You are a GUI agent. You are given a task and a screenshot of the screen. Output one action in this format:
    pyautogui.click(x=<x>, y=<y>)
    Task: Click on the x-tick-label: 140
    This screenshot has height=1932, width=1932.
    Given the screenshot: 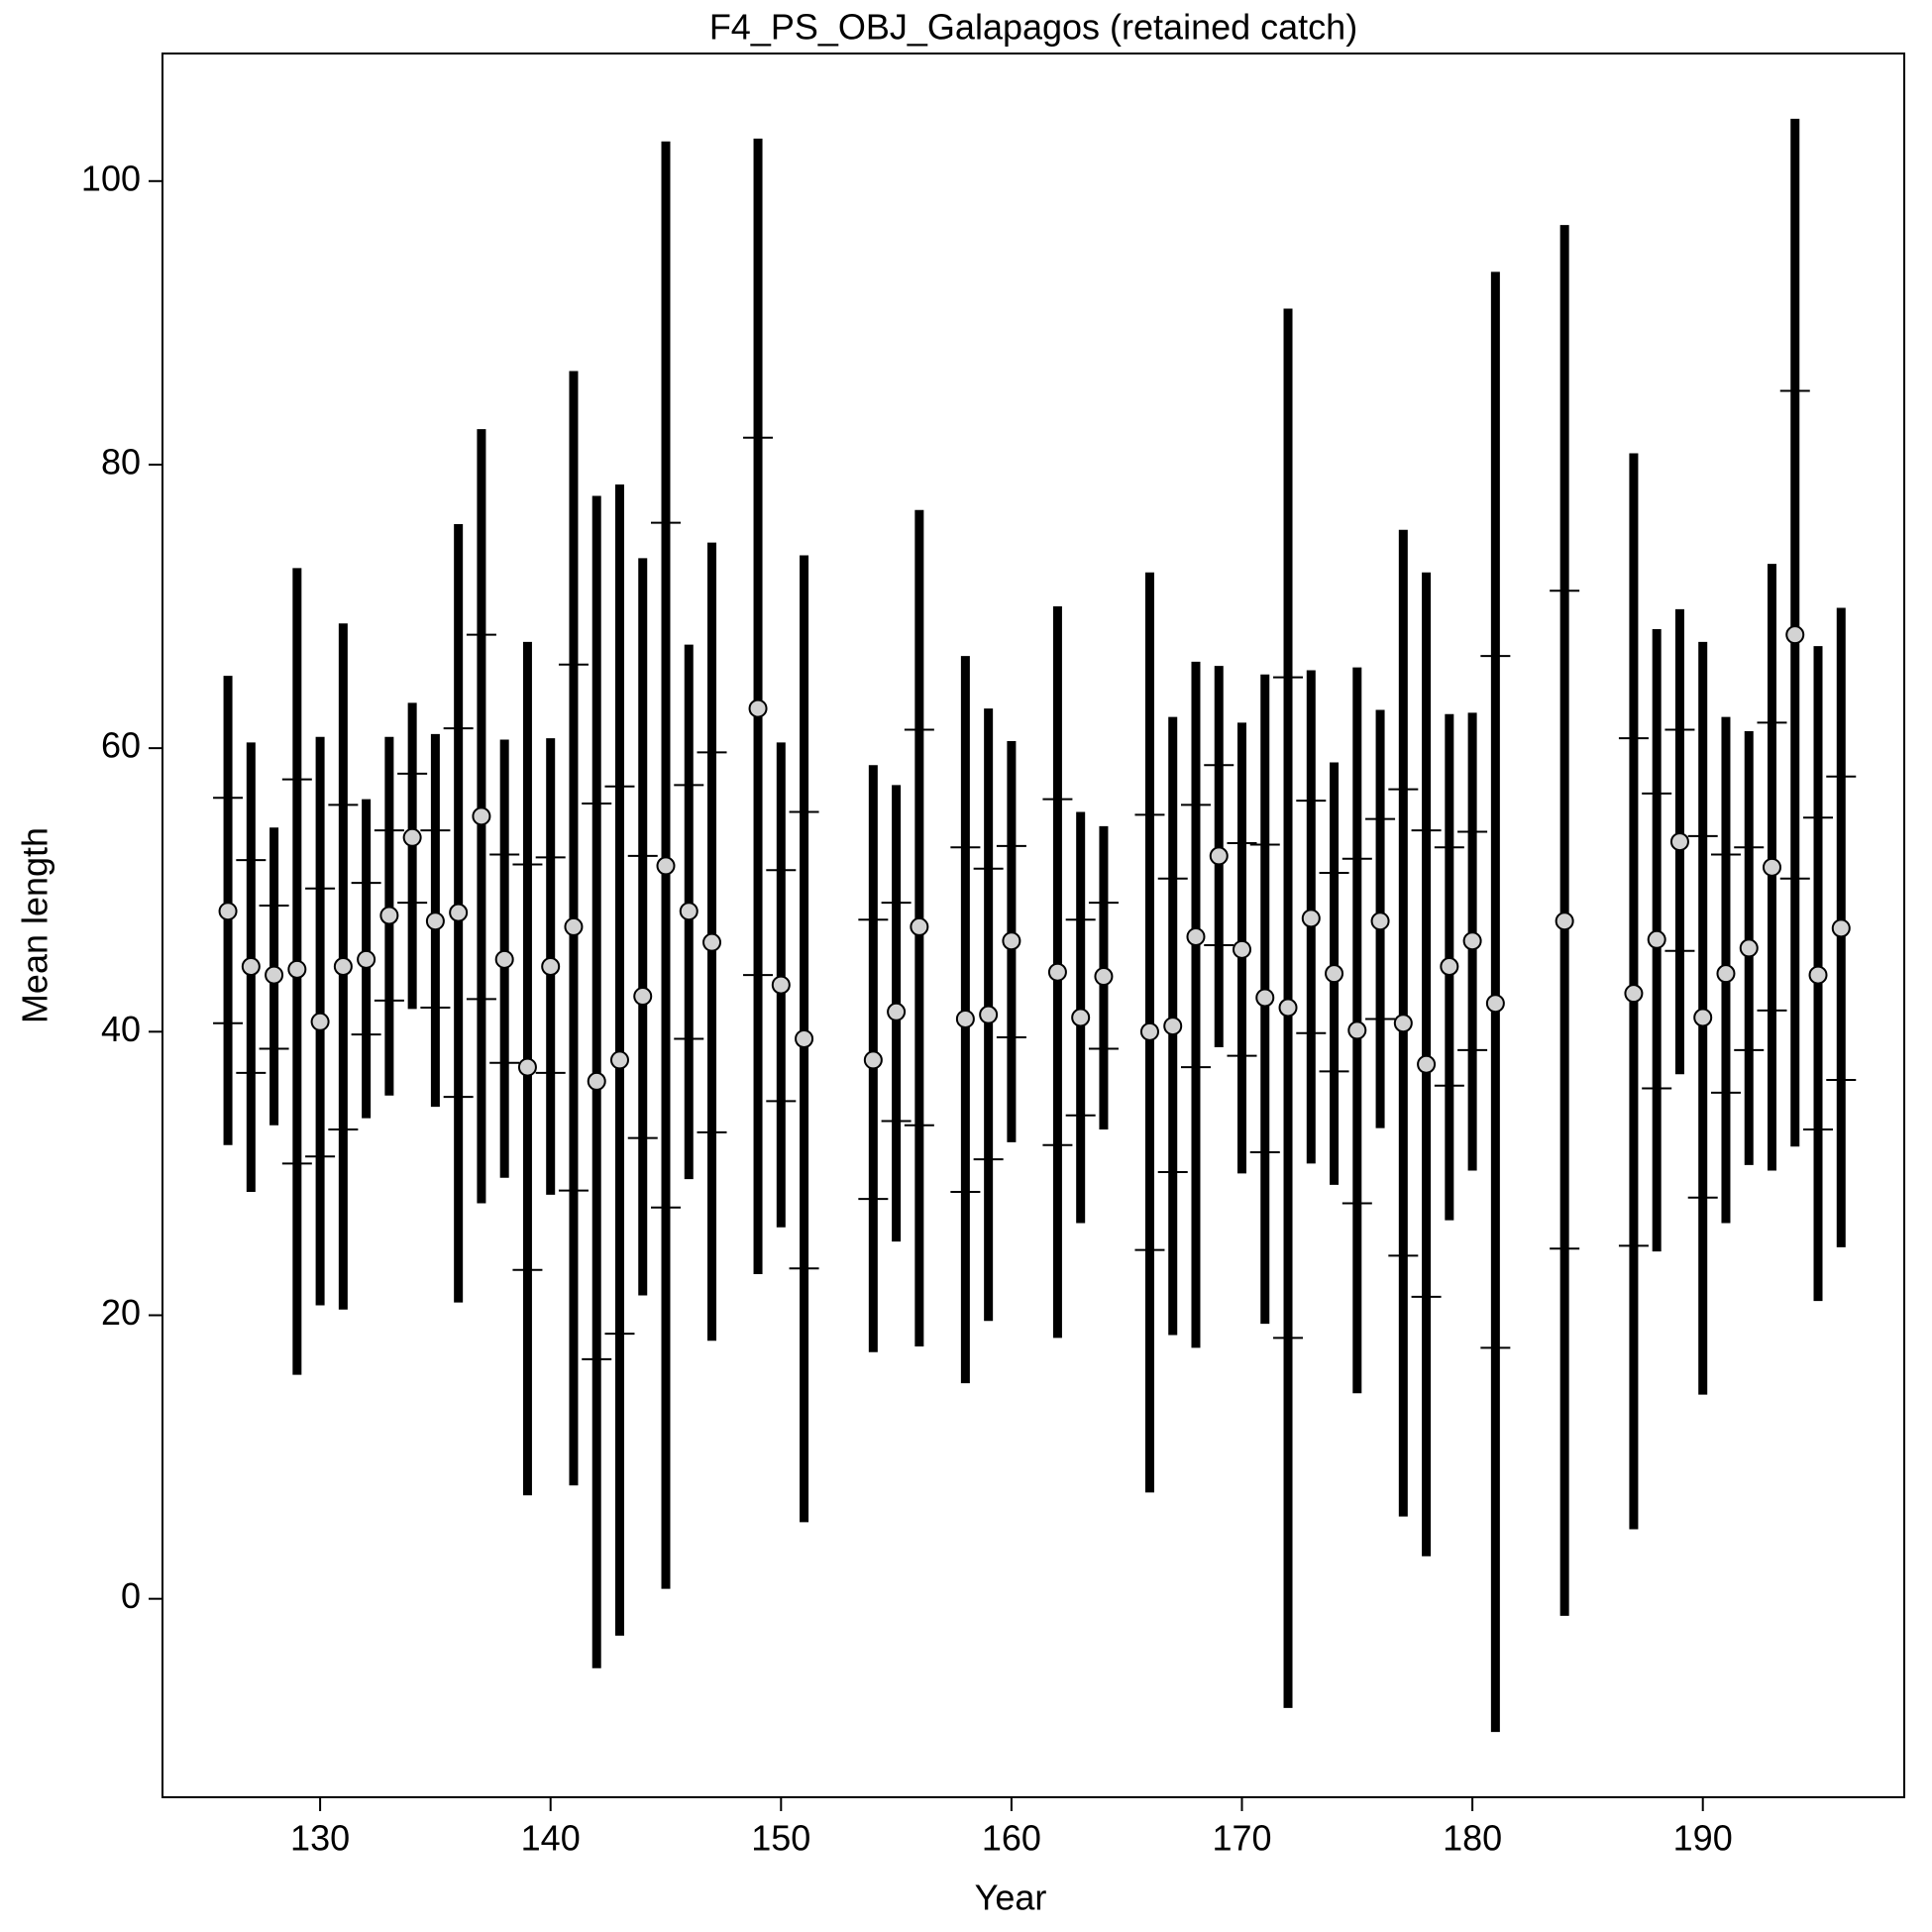 What is the action you would take?
    pyautogui.click(x=551, y=1839)
    